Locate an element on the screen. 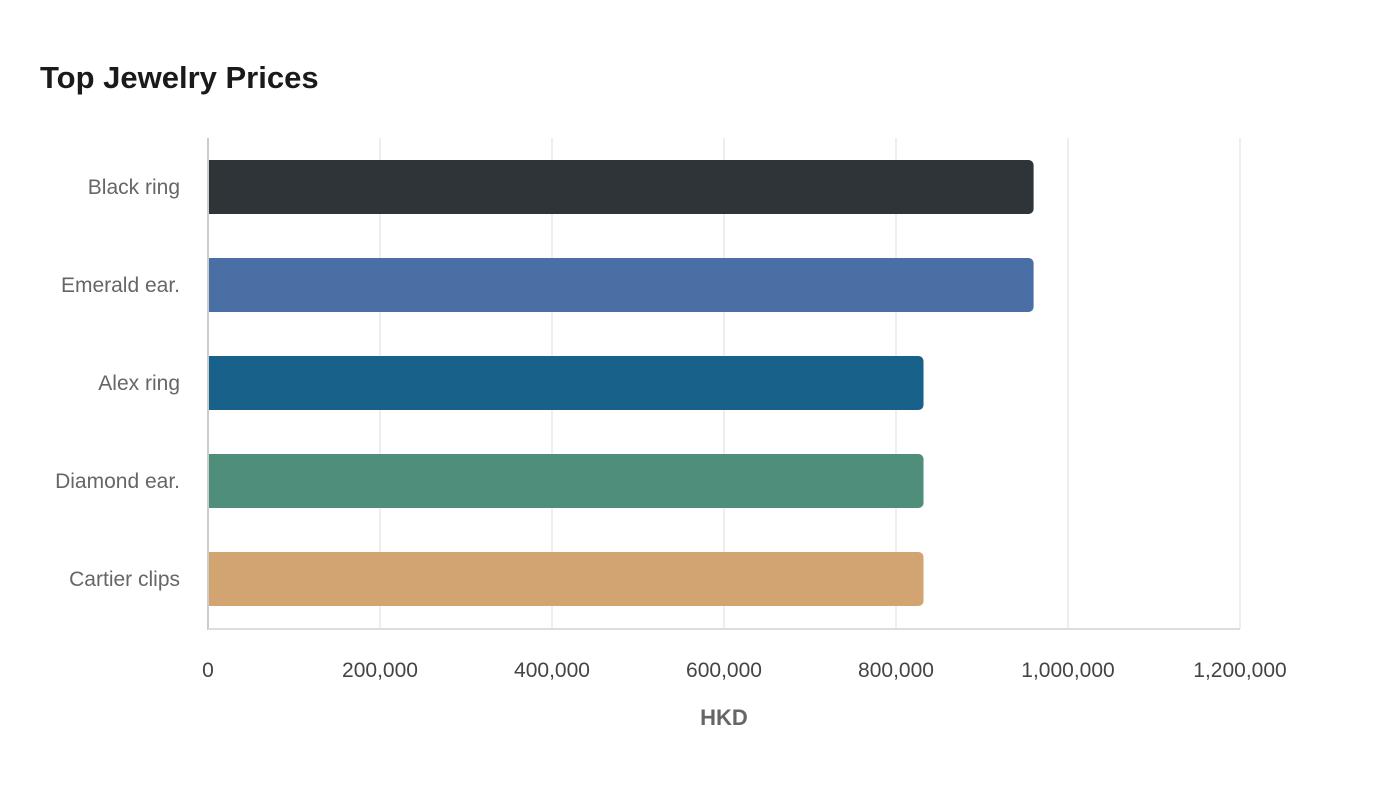 The image size is (1400, 800). x-axis-title: HKD is located at coordinates (724, 717).